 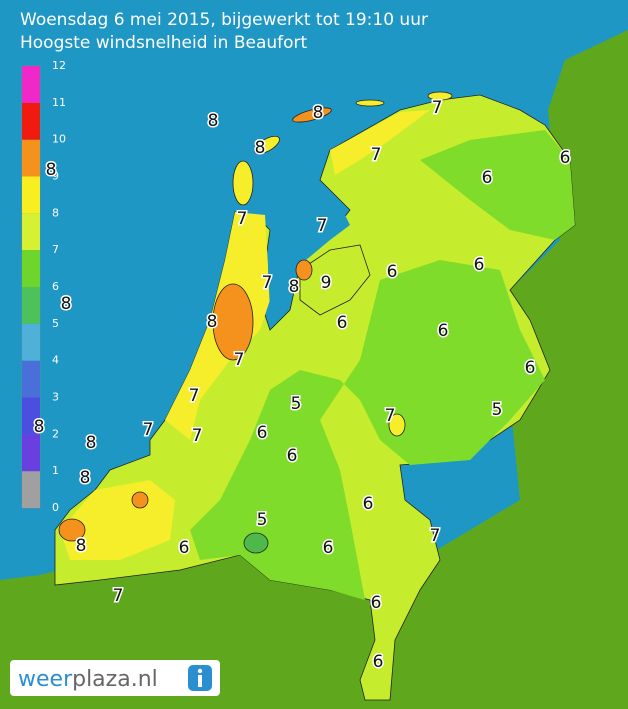 What do you see at coordinates (55, 249) in the screenshot?
I see `legend-label: 7` at bounding box center [55, 249].